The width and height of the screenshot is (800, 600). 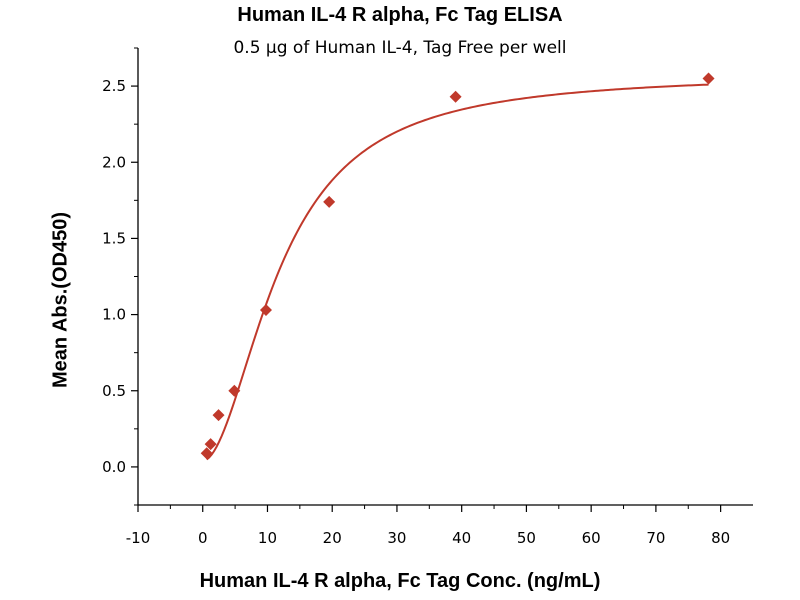 What do you see at coordinates (114, 86) in the screenshot?
I see `y-tick-label: 2.5` at bounding box center [114, 86].